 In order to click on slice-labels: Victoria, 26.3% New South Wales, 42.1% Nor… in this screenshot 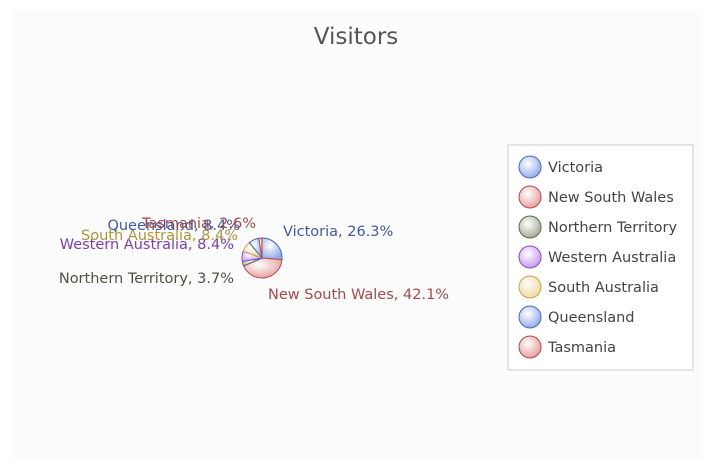, I will do `click(254, 259)`.